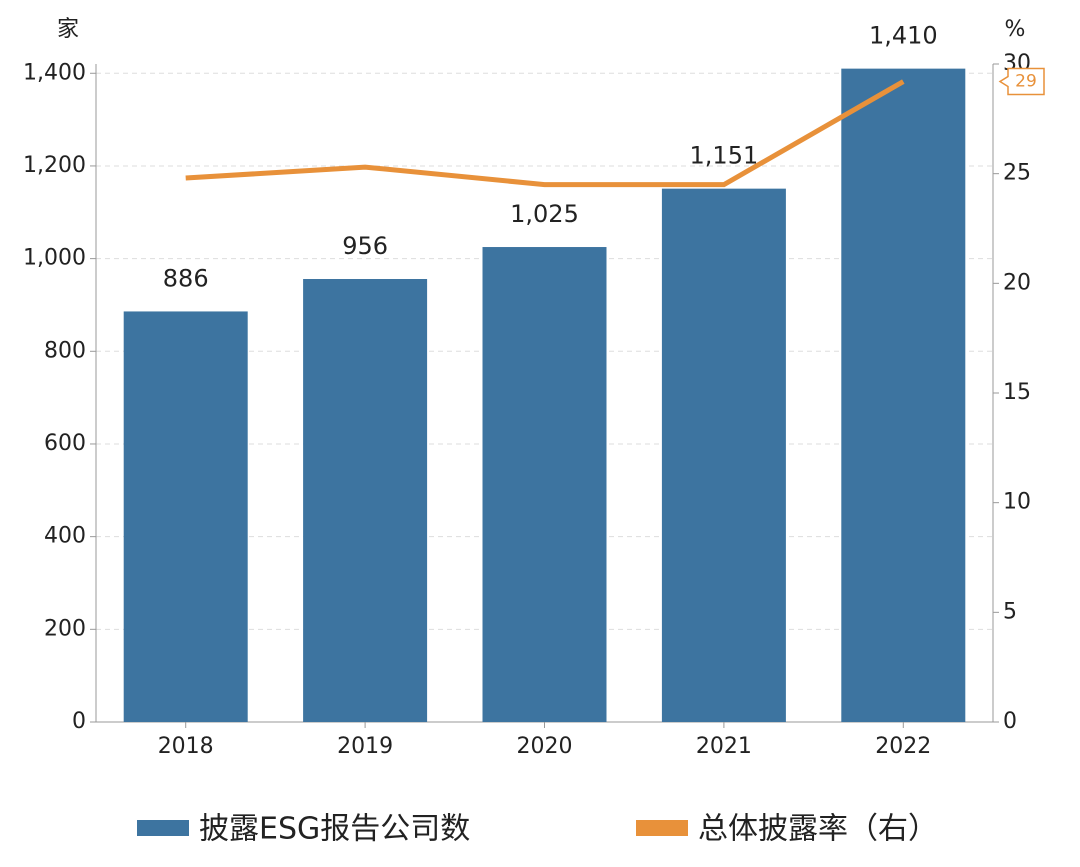  Describe the element at coordinates (903, 36) in the screenshot. I see `bar-value-label: 1,410` at that location.